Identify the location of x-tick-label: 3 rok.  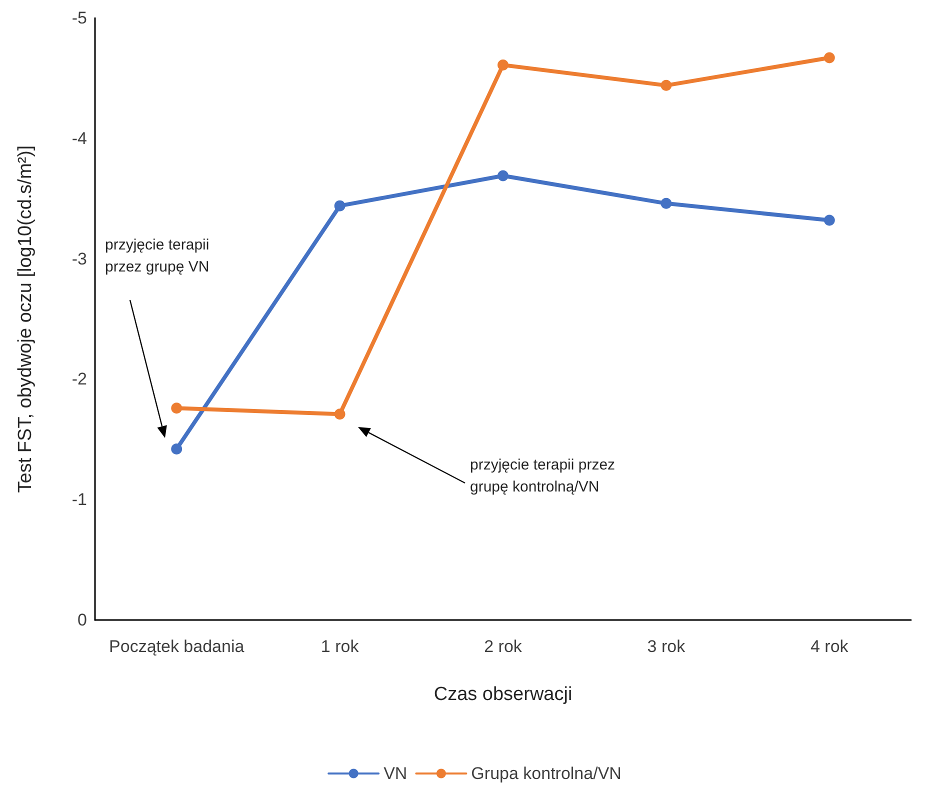
(666, 646).